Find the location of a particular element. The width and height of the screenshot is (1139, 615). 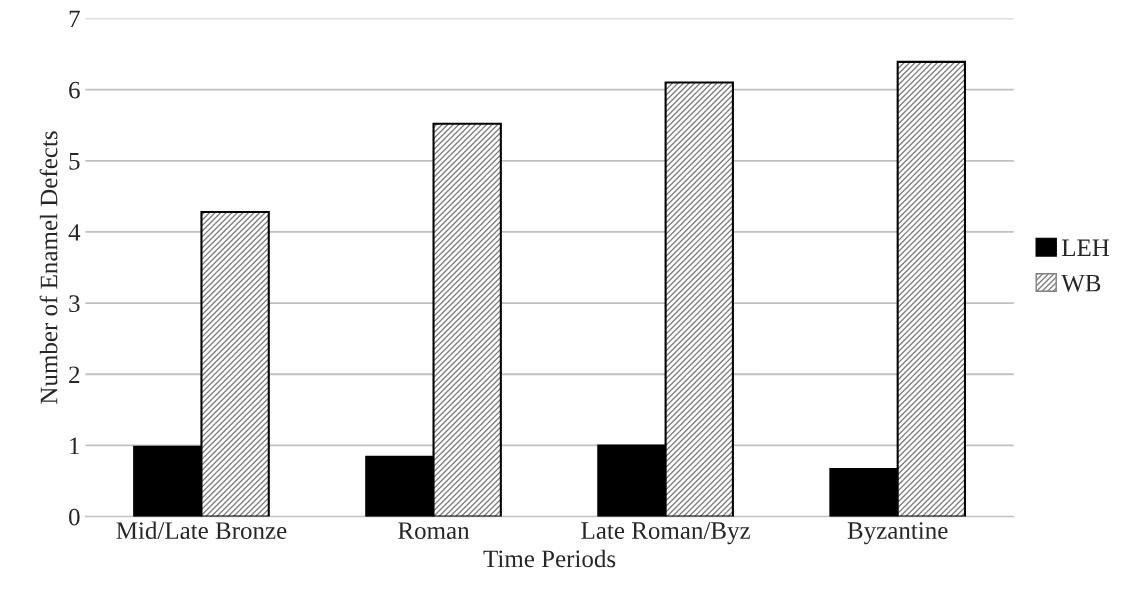

x-tick-label: Mid/Late Bronze is located at coordinates (201, 530).